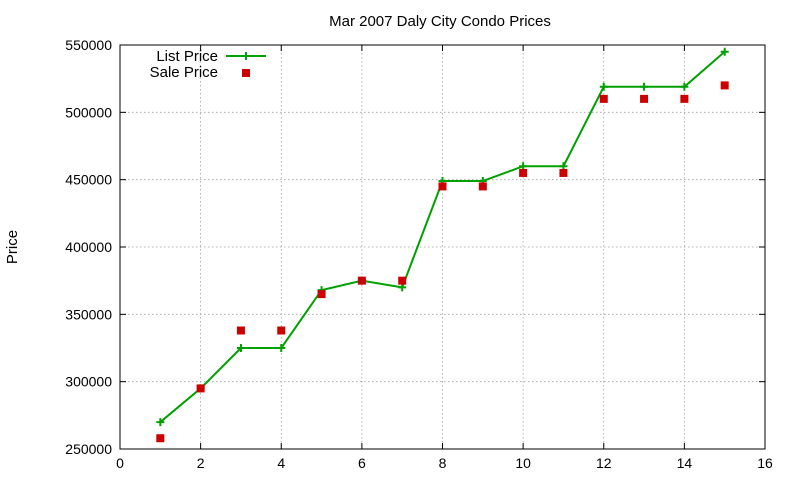 The width and height of the screenshot is (800, 480). What do you see at coordinates (443, 463) in the screenshot?
I see `x-tick-label: 8` at bounding box center [443, 463].